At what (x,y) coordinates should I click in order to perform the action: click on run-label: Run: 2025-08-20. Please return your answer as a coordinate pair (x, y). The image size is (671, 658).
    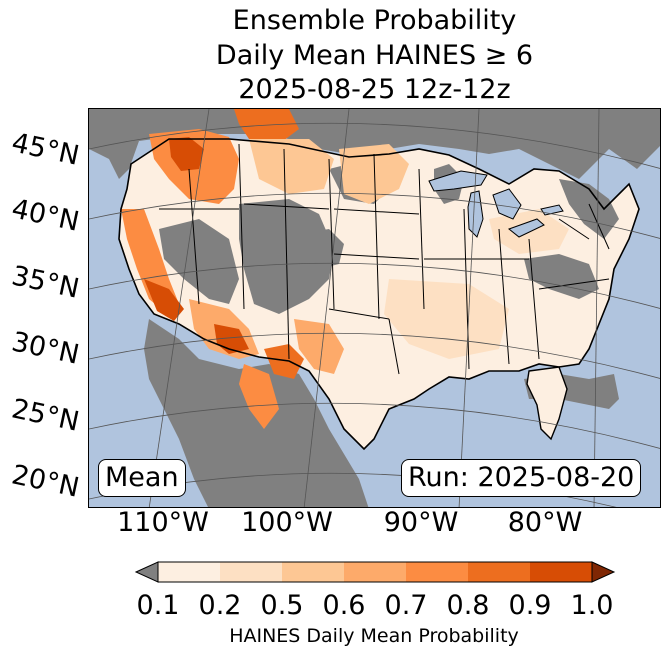
    Looking at the image, I should click on (521, 478).